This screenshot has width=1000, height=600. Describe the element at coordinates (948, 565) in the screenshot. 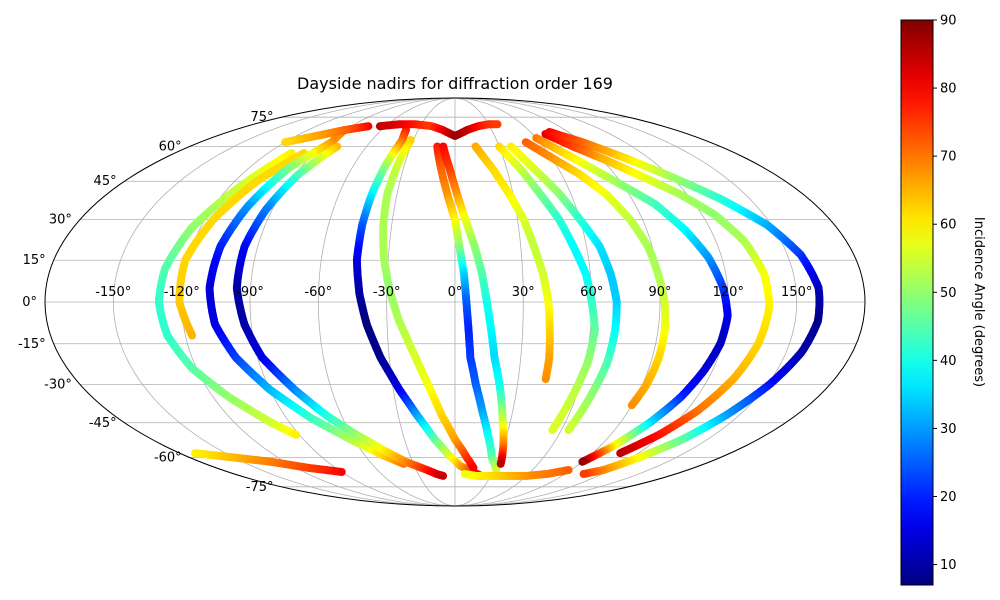

I see `colorbar-tick-label: 10` at that location.